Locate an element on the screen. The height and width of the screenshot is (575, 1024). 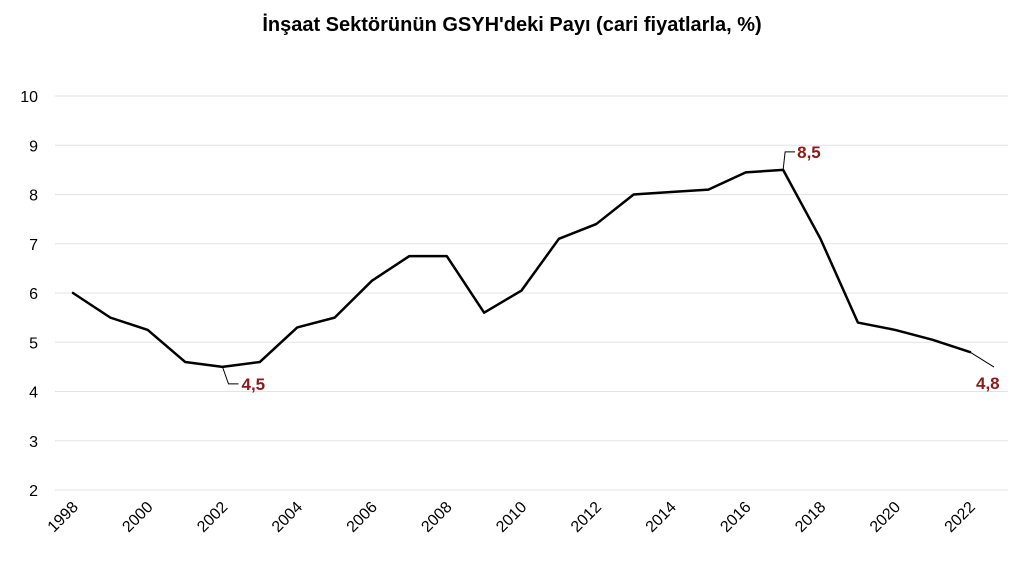
x-tick-label: 2006 is located at coordinates (362, 517).